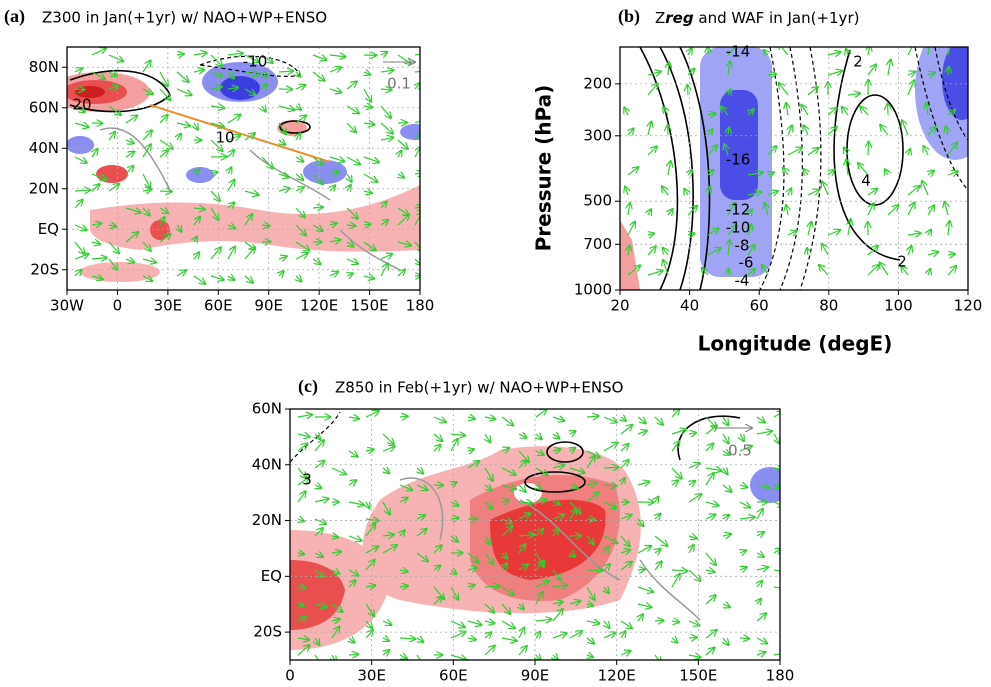 This screenshot has width=991, height=687. I want to click on x-tick-label: 60E, so click(453, 676).